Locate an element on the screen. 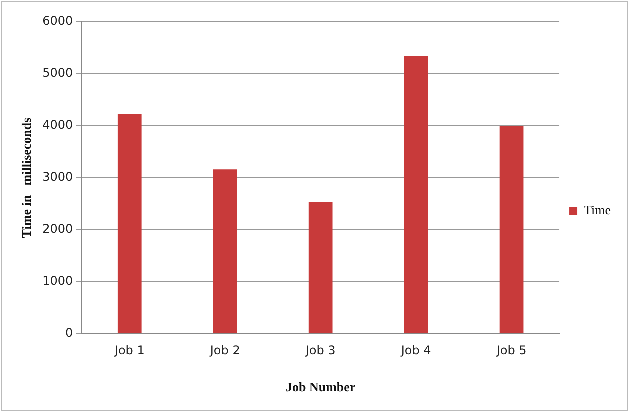 The image size is (631, 414). y-tick-label: 6000 is located at coordinates (58, 21).